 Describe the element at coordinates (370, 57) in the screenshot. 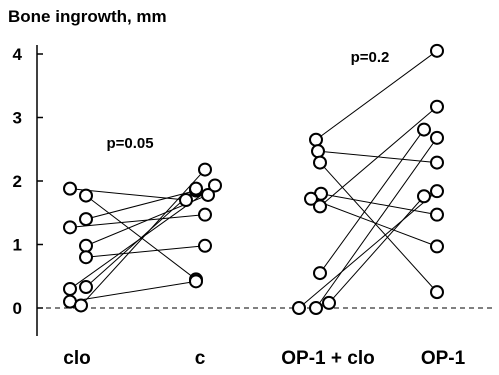

I see `annotation-1: p=0.2` at that location.